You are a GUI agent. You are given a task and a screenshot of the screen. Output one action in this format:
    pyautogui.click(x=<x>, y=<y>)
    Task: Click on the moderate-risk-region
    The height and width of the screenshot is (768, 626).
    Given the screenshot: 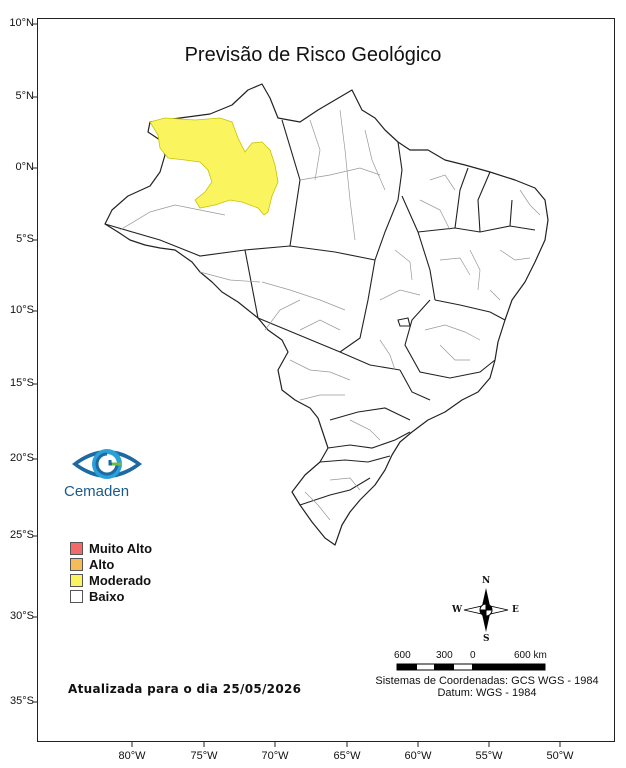 What is the action you would take?
    pyautogui.click(x=214, y=166)
    